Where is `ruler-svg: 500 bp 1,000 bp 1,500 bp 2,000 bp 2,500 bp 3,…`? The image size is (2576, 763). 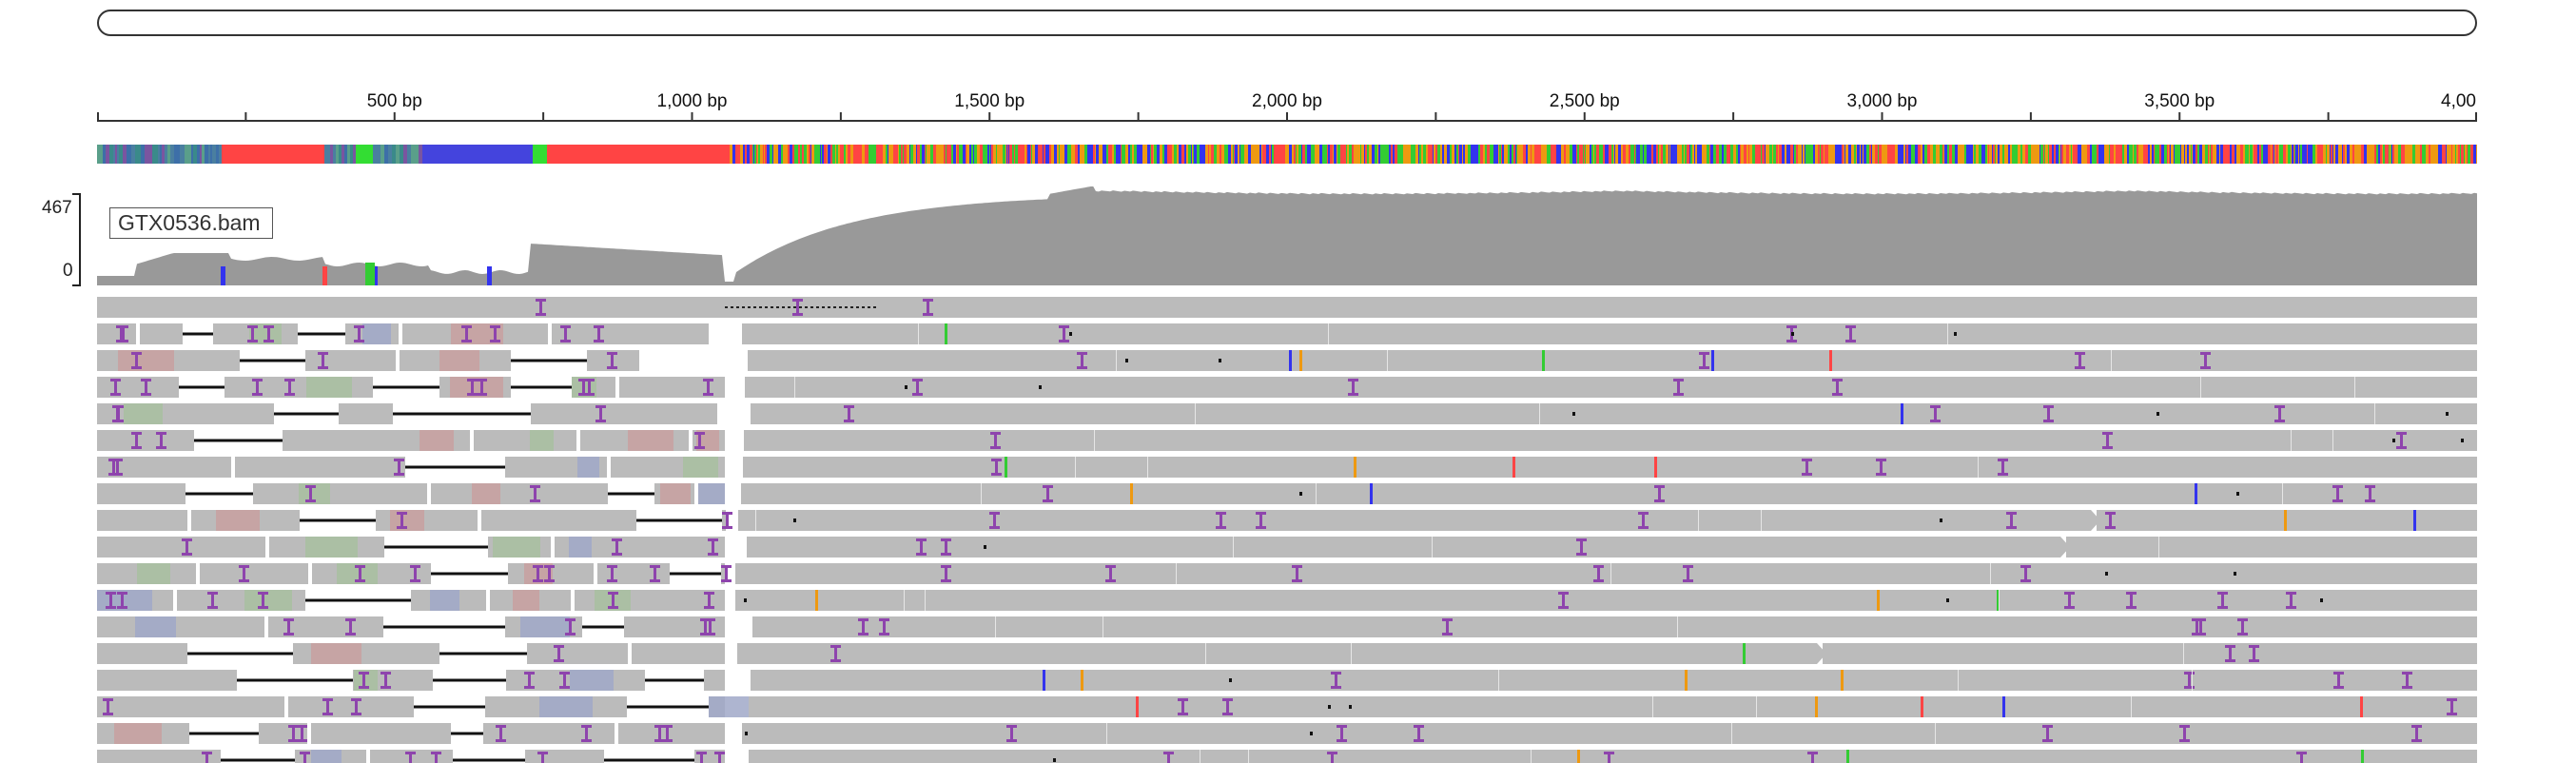
ruler-svg: 500 bp 1,000 bp 1,500 bp 2,000 bp 2,500 bp 3,… is located at coordinates (1287, 106).